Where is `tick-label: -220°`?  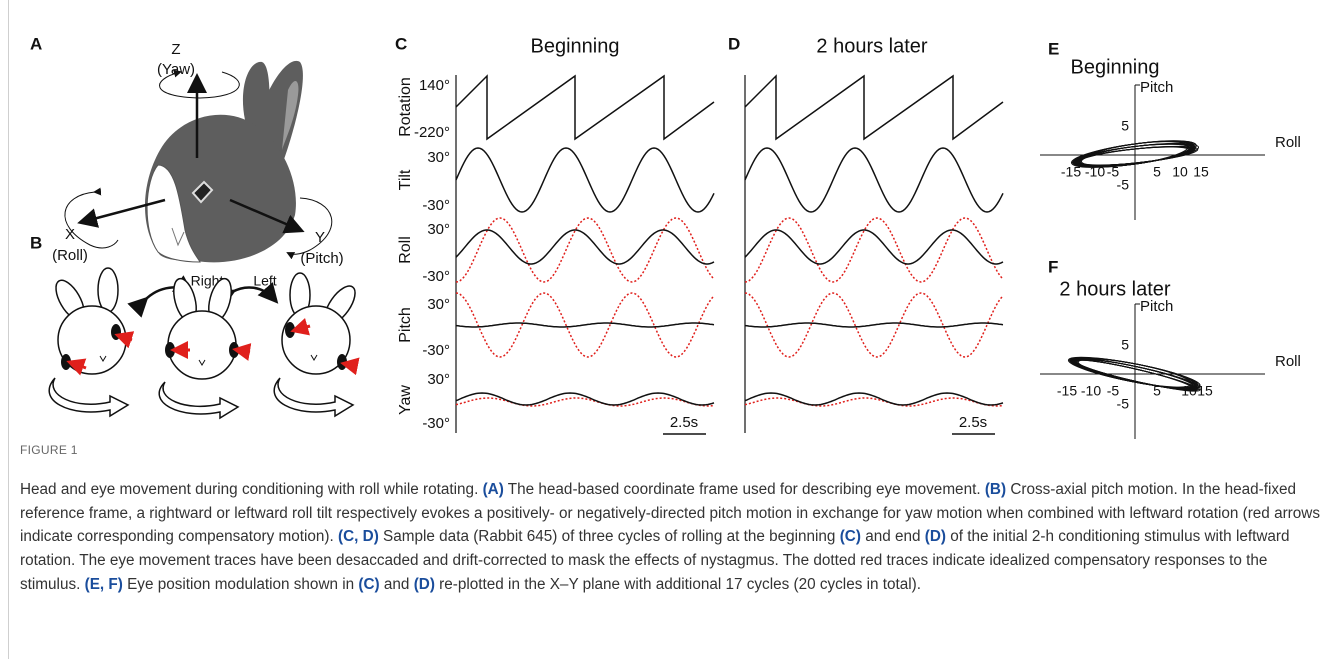
tick-label: -220° is located at coordinates (432, 132).